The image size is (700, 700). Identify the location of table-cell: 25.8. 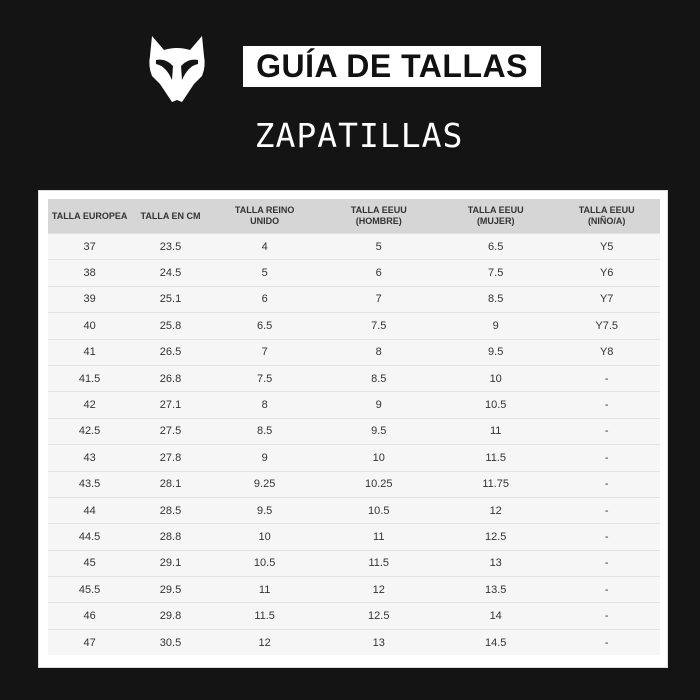
(170, 326).